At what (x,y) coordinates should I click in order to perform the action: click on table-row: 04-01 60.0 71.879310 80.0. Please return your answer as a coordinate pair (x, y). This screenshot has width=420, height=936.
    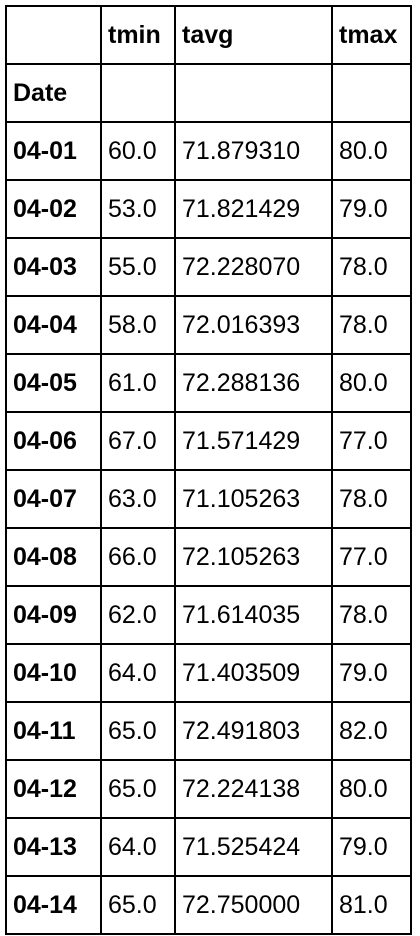
    Looking at the image, I should click on (208, 151).